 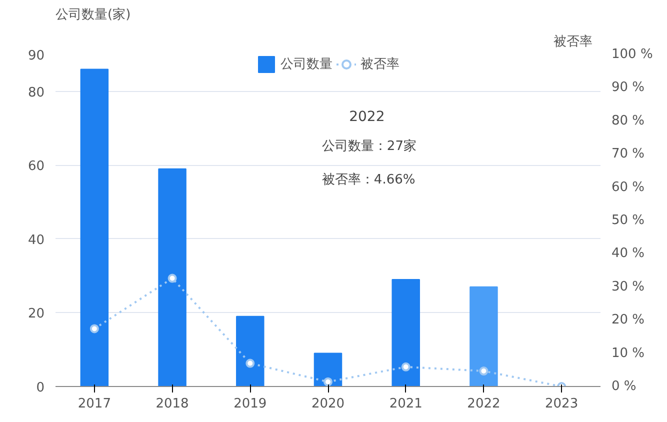 What do you see at coordinates (328, 404) in the screenshot?
I see `x-tick-label: 2020` at bounding box center [328, 404].